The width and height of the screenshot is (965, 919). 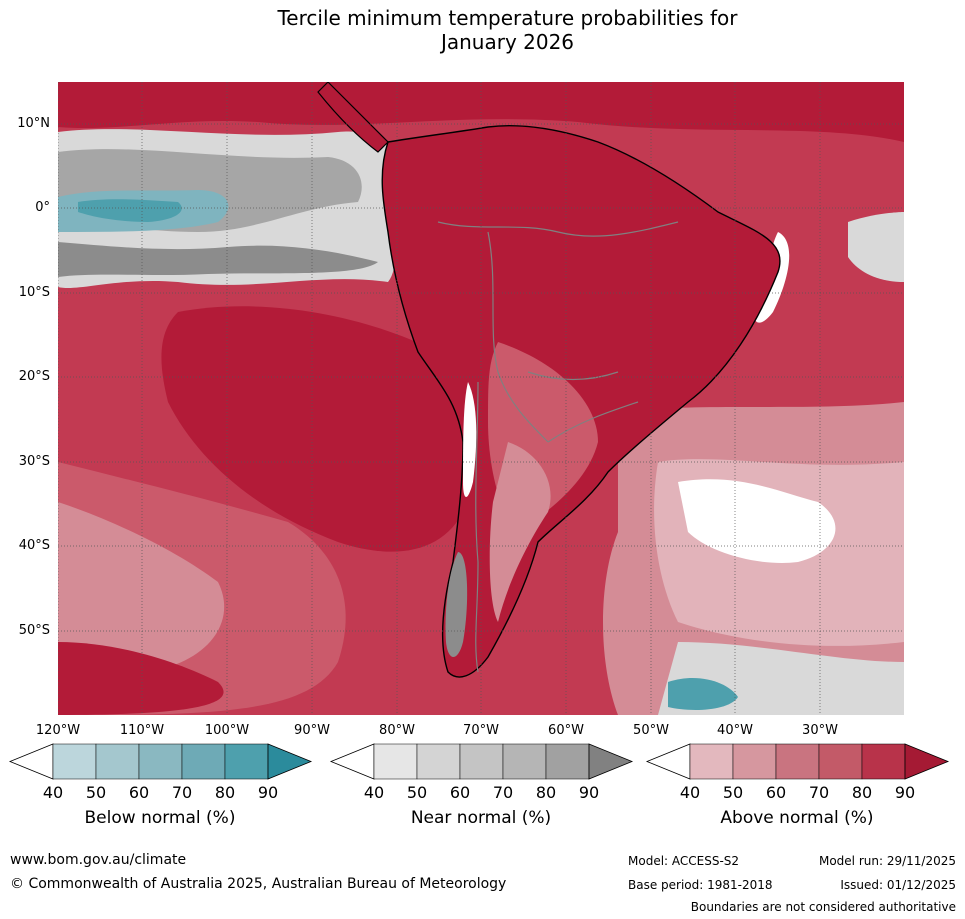 What do you see at coordinates (757, 521) in the screenshot?
I see `region-low-probability-se` at bounding box center [757, 521].